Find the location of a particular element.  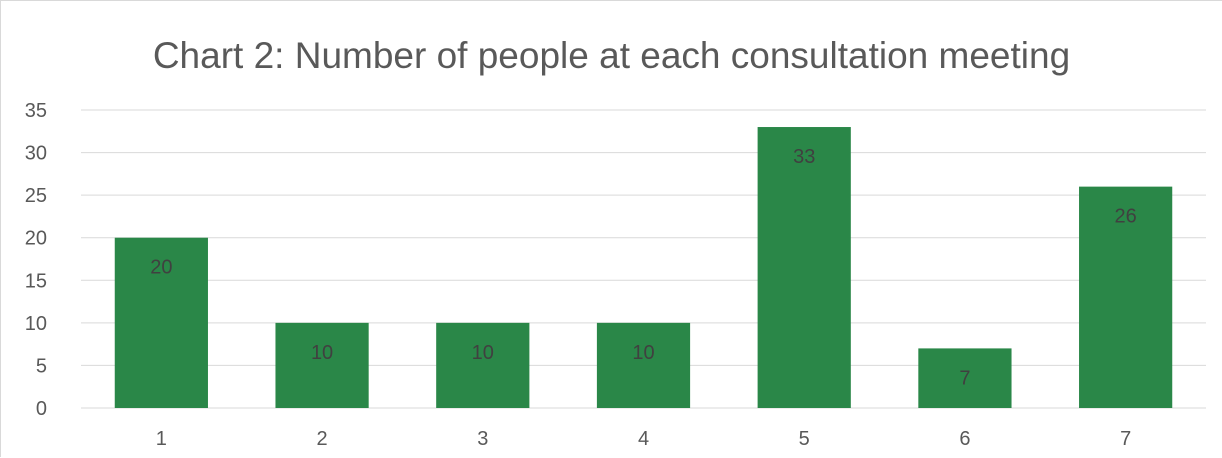

x-tick-label: 6 is located at coordinates (964, 439).